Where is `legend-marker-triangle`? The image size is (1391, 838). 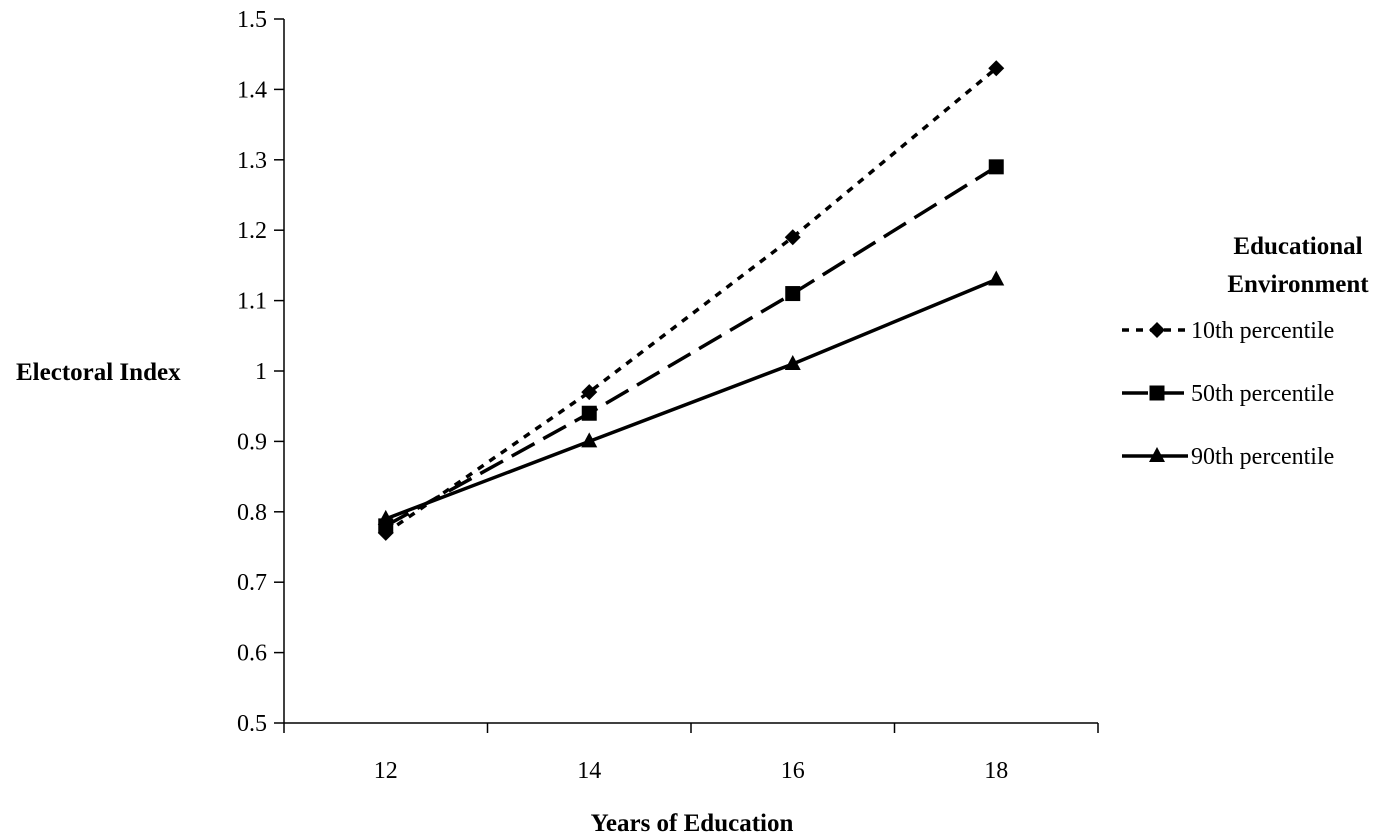
legend-marker-triangle is located at coordinates (1157, 454).